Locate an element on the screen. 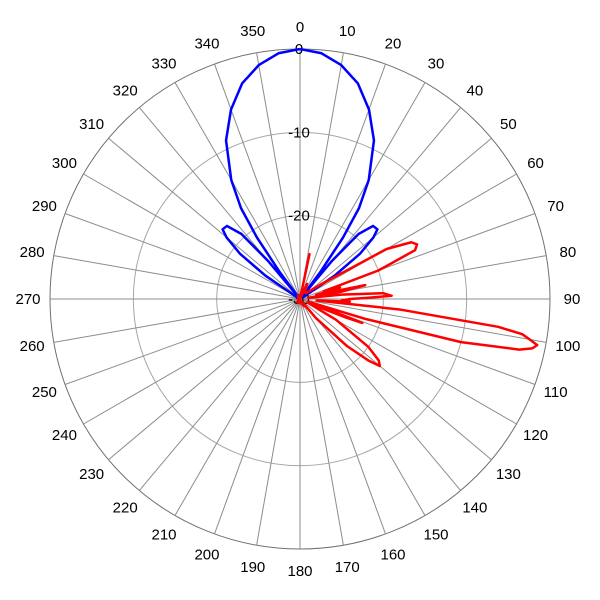 The width and height of the screenshot is (600, 600). angle-tick-label: 170 is located at coordinates (347, 567).